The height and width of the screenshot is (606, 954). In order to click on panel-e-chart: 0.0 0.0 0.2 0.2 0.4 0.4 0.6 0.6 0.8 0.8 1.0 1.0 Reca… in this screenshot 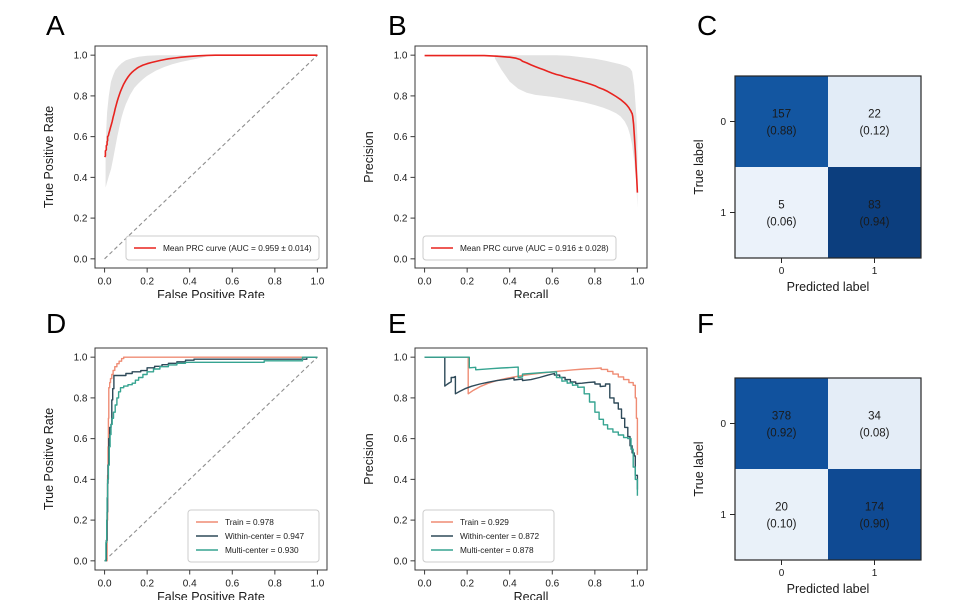, I will do `click(505, 473)`.